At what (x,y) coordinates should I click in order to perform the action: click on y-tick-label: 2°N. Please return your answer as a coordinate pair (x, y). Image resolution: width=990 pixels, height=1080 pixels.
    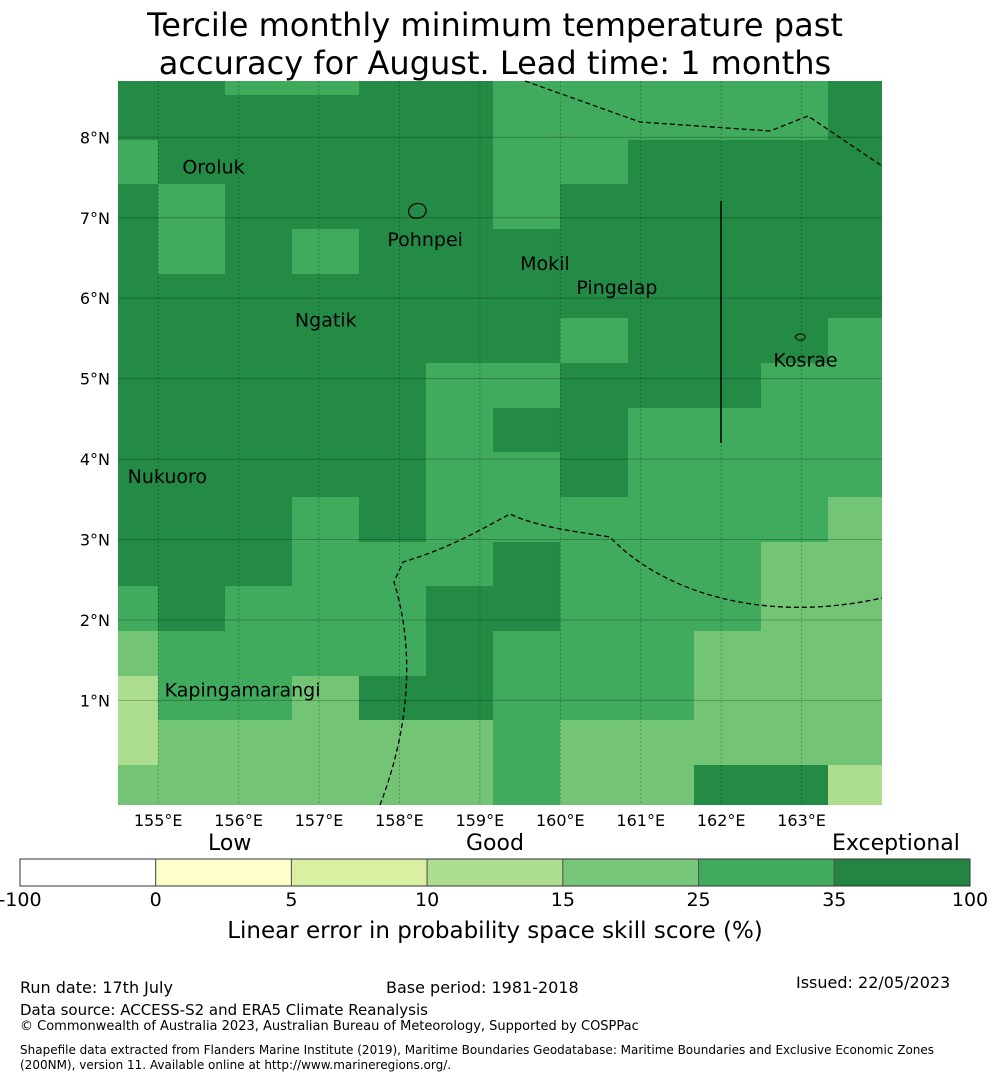
    Looking at the image, I should click on (95, 620).